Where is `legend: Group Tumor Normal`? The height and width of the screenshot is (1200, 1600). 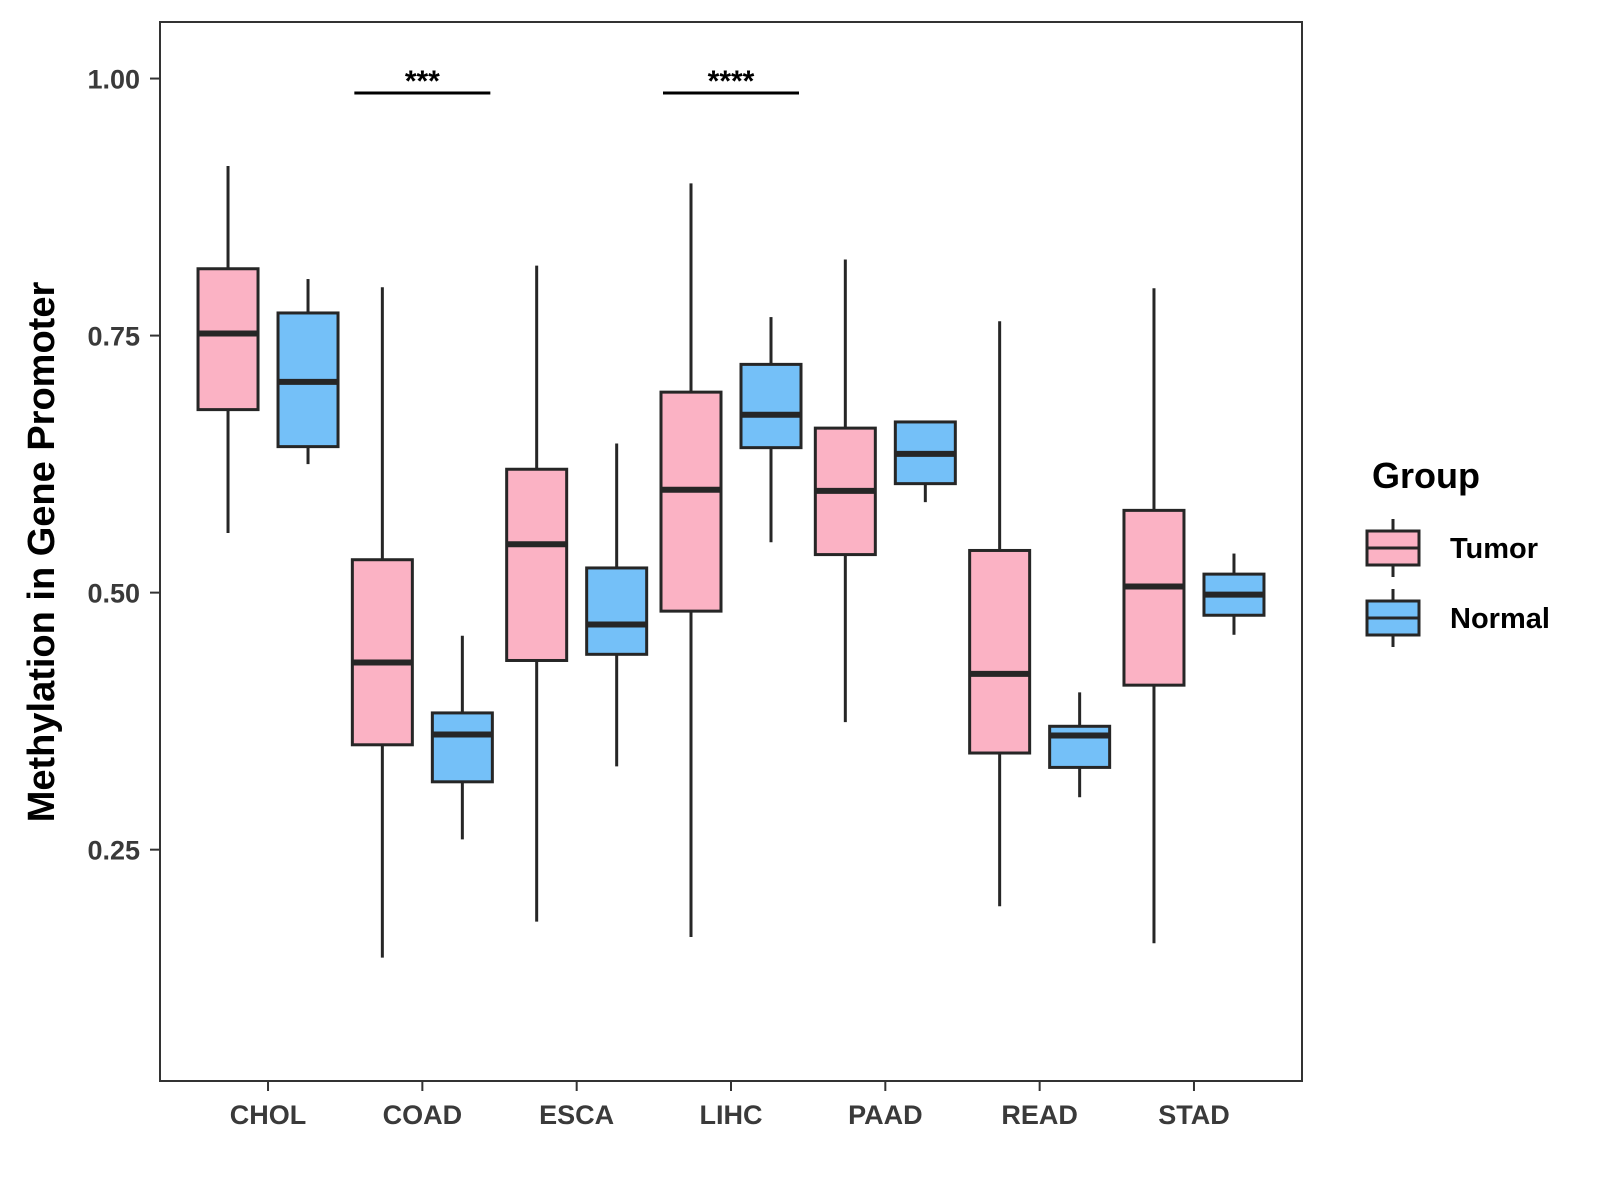
legend: Group Tumor Normal is located at coordinates (1457, 551).